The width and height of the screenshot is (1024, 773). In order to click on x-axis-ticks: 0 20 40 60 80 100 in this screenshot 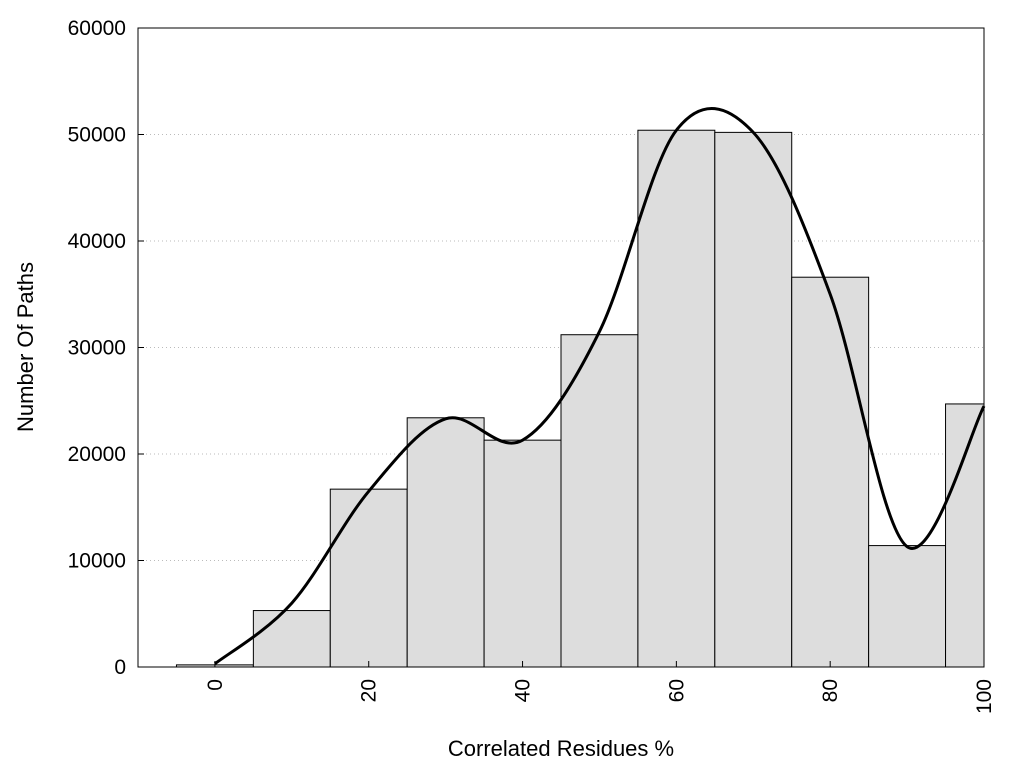, I will do `click(600, 687)`.